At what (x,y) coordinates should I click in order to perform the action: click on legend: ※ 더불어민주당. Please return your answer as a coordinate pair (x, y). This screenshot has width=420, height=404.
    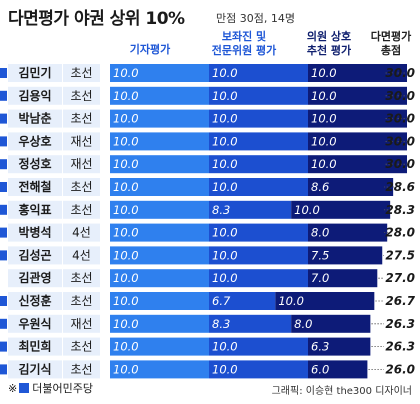
    Looking at the image, I should click on (50, 388).